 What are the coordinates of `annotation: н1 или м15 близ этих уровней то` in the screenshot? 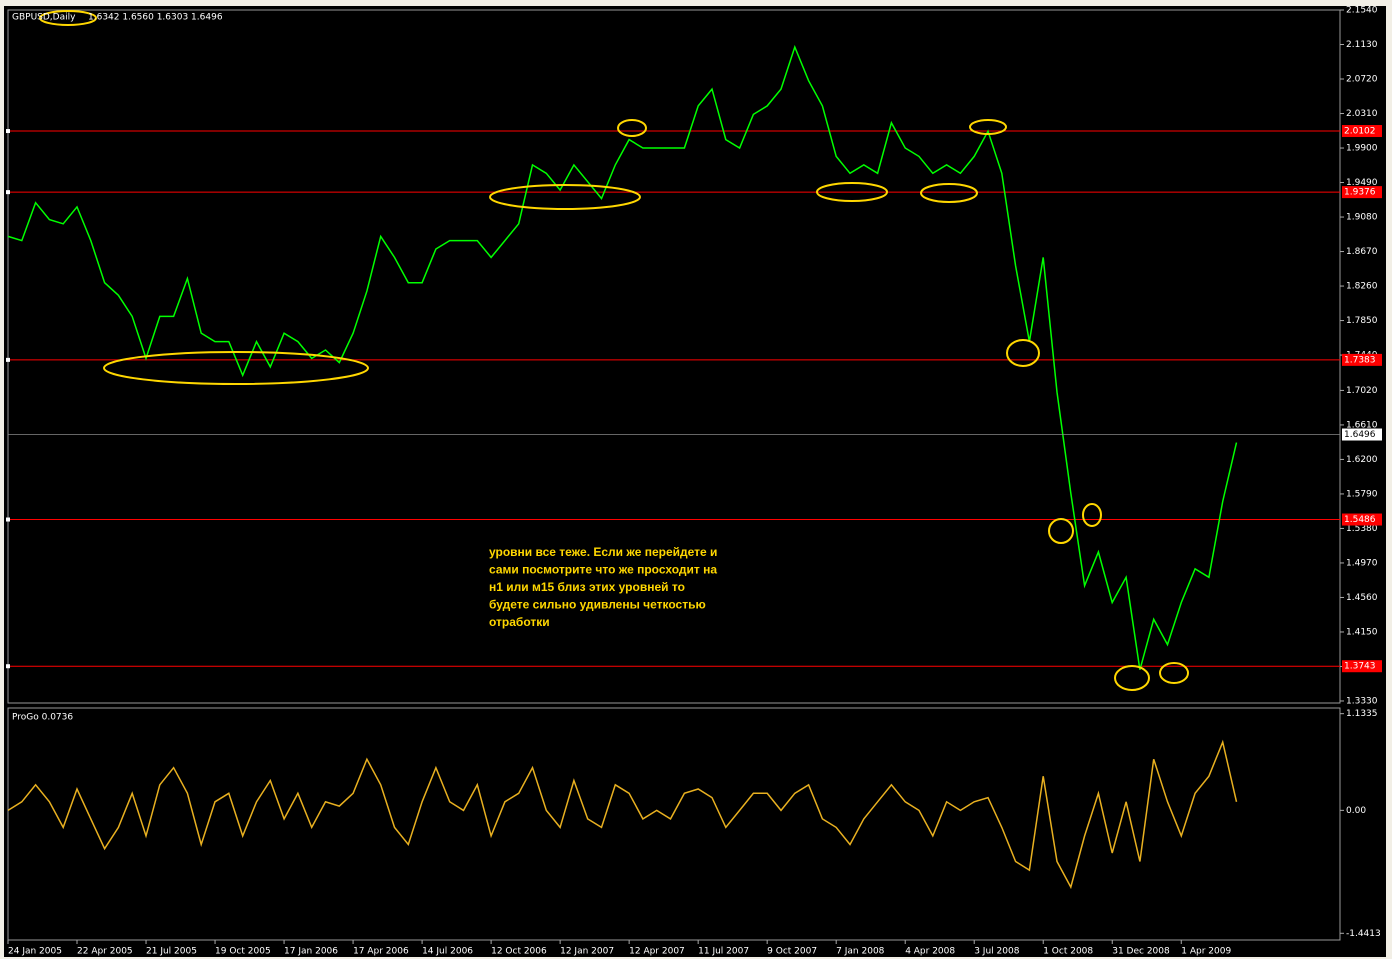 It's located at (587, 587).